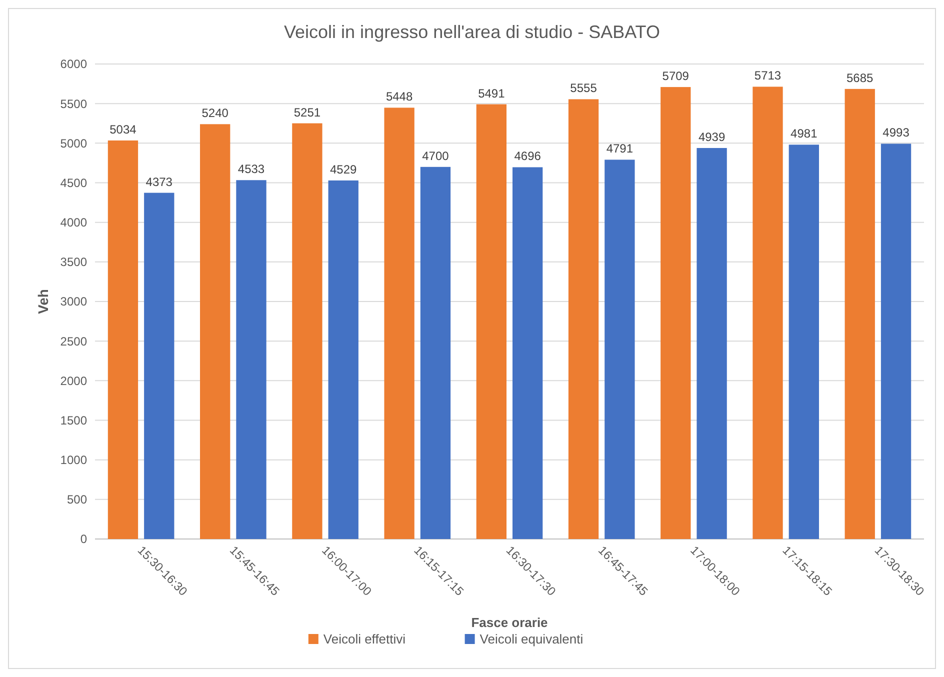 The image size is (944, 677). What do you see at coordinates (344, 169) in the screenshot?
I see `data-label: 4529` at bounding box center [344, 169].